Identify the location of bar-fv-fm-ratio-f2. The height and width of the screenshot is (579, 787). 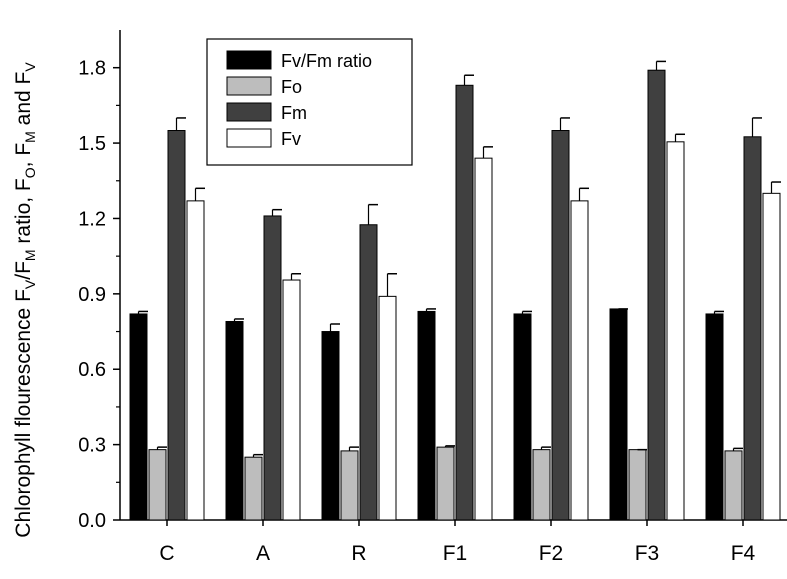
(522, 417).